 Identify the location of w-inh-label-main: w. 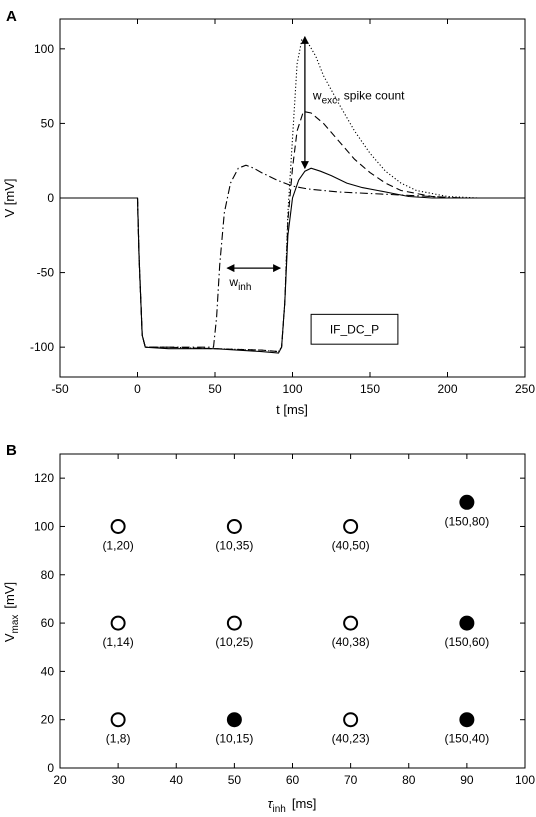
(233, 282).